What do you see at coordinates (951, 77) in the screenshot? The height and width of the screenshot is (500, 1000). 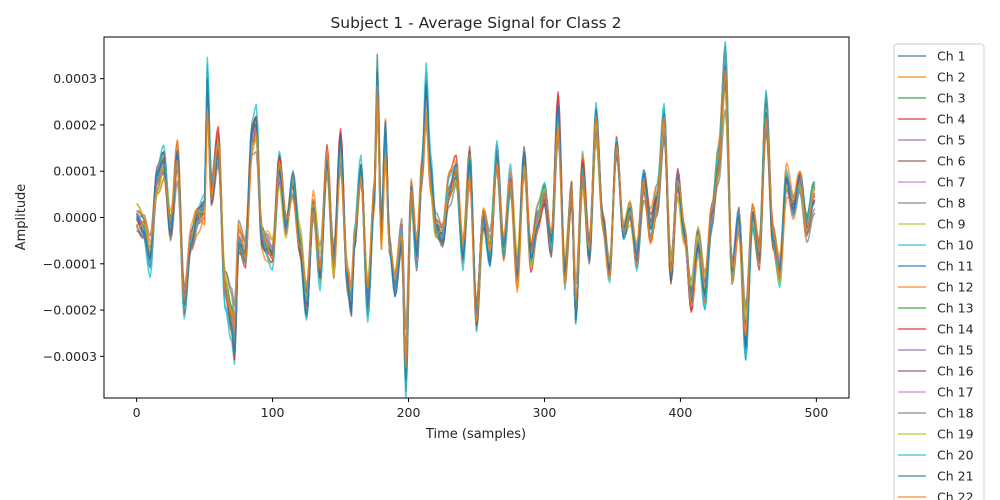 I see `legend-label: Ch 2` at bounding box center [951, 77].